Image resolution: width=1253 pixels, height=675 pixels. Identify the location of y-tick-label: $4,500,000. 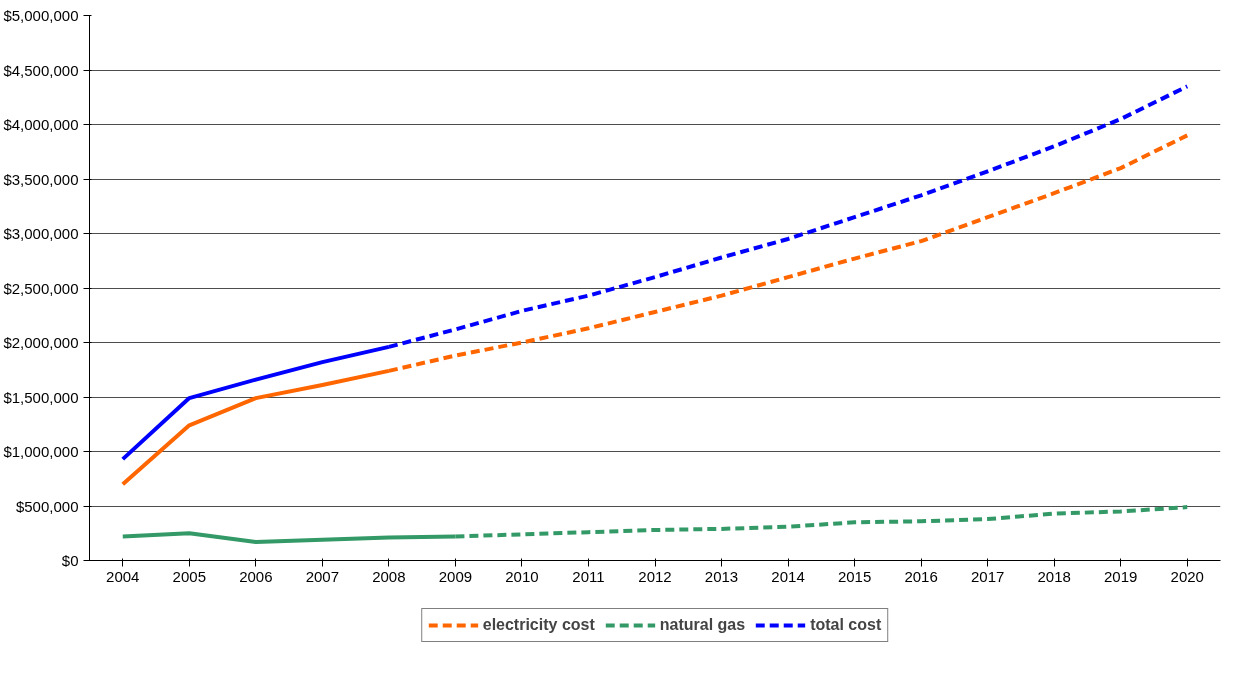
(41, 70).